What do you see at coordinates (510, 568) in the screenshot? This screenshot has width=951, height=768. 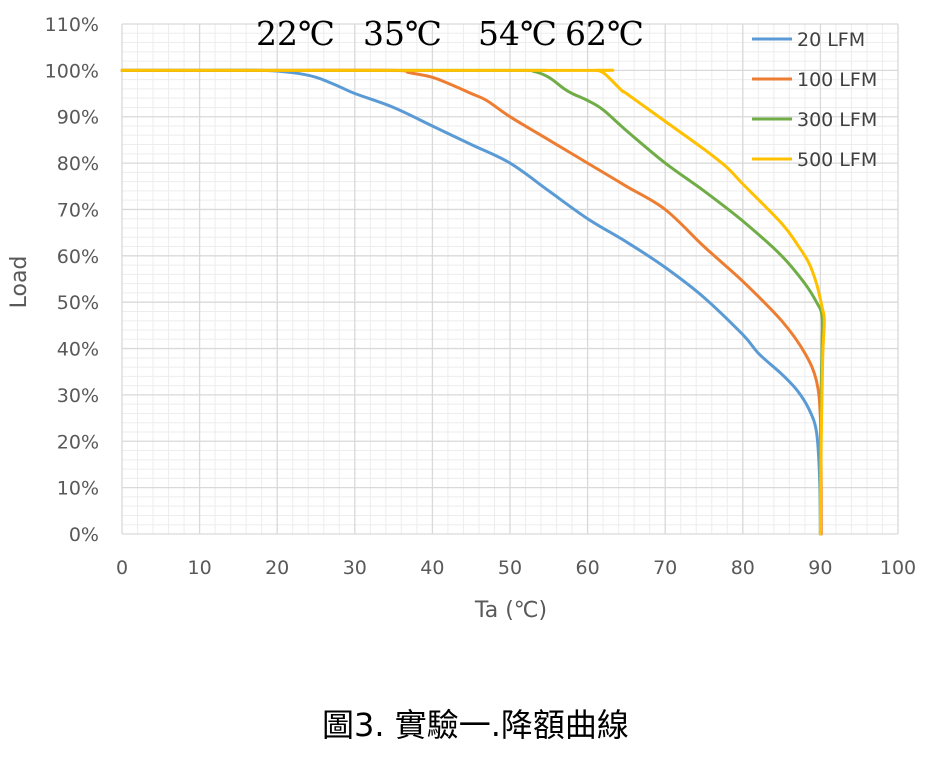 I see `x-tick-label: 50` at bounding box center [510, 568].